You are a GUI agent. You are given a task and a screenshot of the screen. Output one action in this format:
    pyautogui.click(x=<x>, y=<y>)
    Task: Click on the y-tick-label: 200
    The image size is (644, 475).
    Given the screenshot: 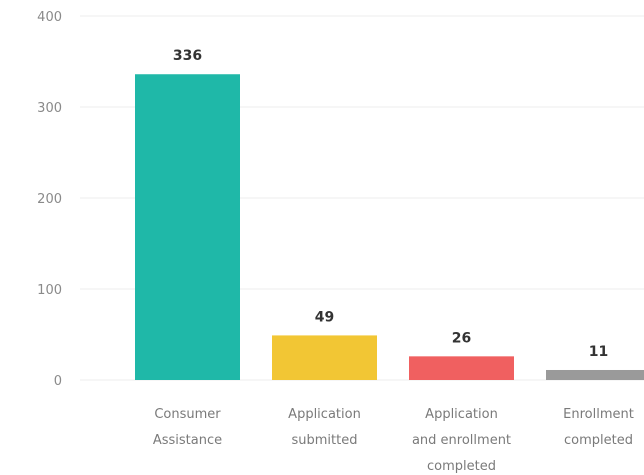 What is the action you would take?
    pyautogui.click(x=49, y=199)
    